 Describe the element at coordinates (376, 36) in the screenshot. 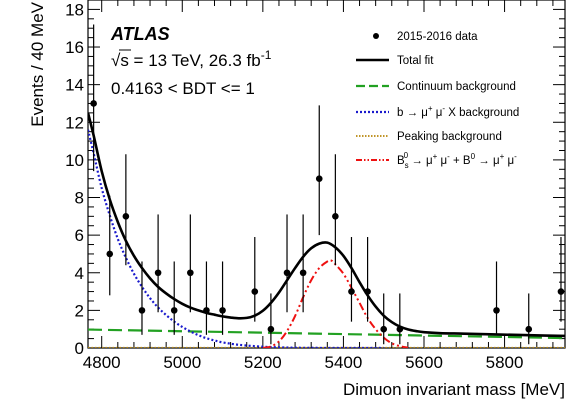

I see `legend-marker-data` at that location.